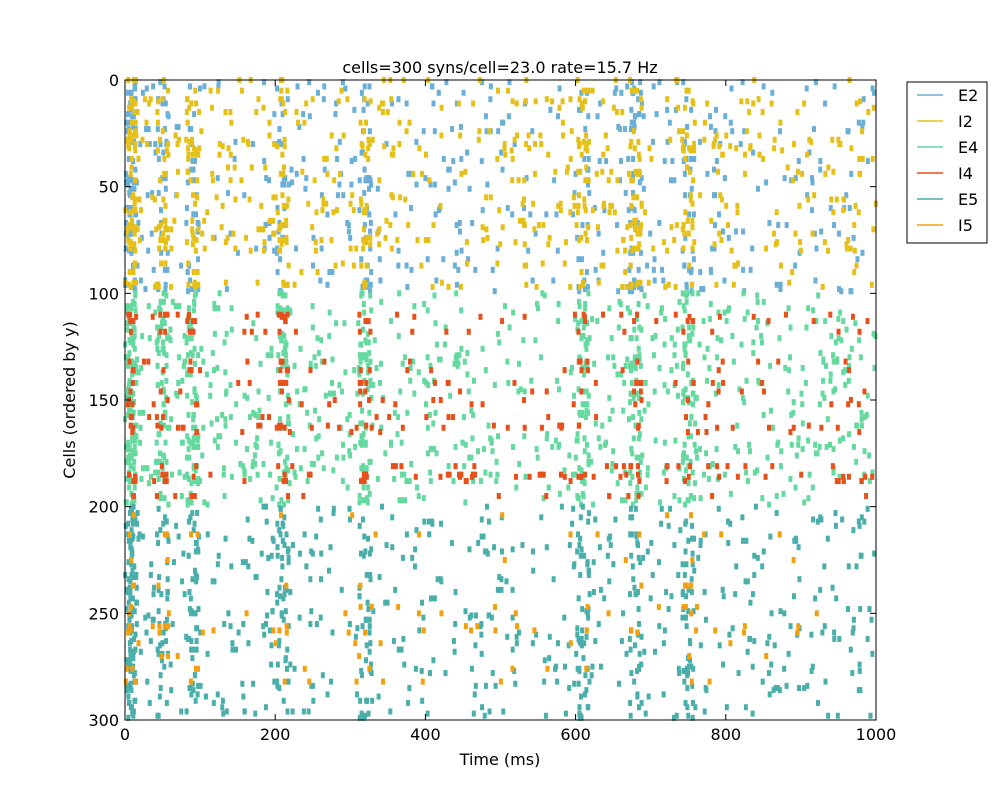 This screenshot has height=800, width=1000. Describe the element at coordinates (103, 400) in the screenshot. I see `y-tick-label: 150` at that location.